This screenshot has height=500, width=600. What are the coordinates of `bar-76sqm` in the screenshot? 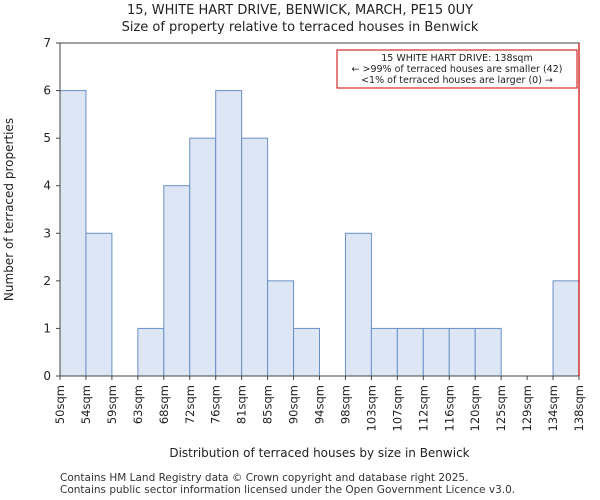 It's located at (229, 233).